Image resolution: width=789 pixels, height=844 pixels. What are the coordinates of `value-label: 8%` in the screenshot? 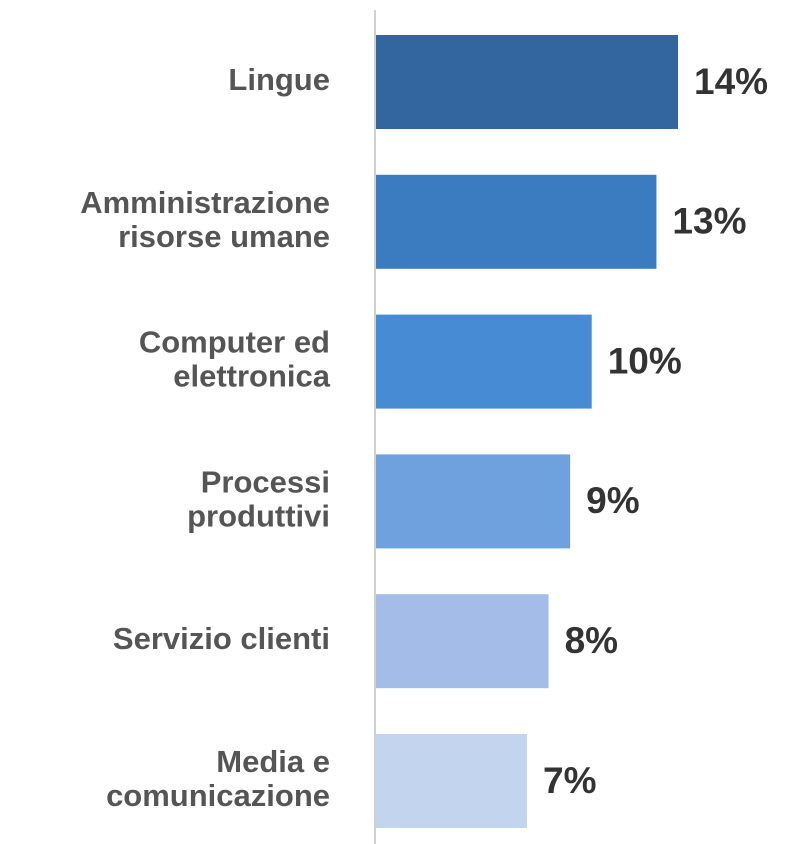 It's located at (591, 640).